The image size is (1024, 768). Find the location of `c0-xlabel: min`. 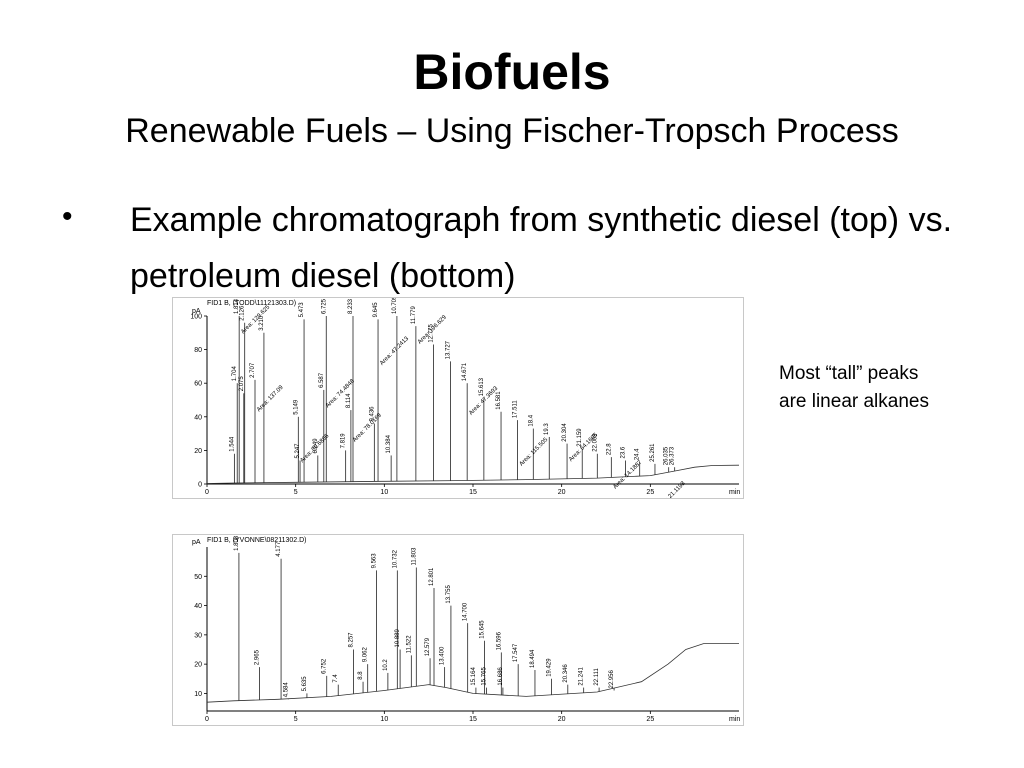

c0-xlabel: min is located at coordinates (734, 492).